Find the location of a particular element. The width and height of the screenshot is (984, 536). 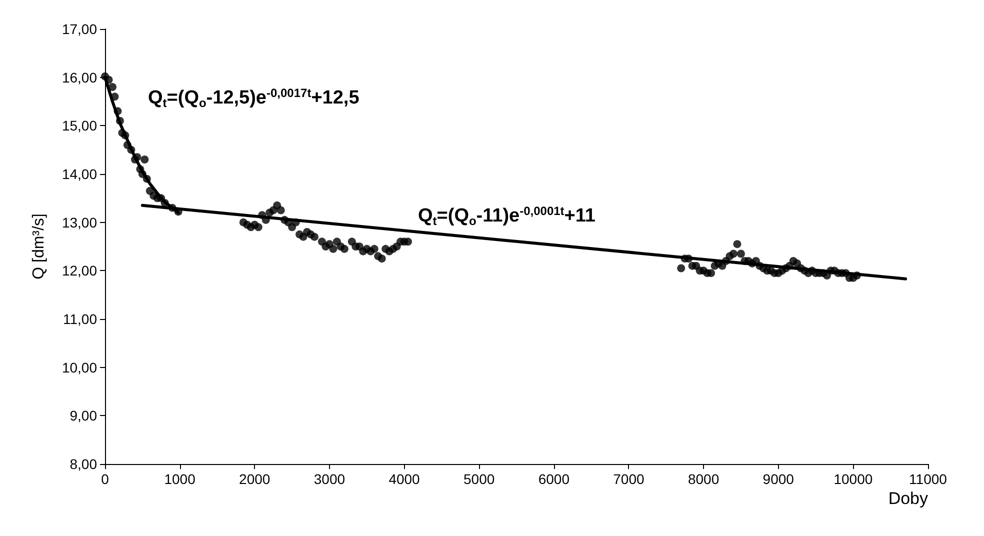

x-tick-label: 11000 is located at coordinates (928, 479).